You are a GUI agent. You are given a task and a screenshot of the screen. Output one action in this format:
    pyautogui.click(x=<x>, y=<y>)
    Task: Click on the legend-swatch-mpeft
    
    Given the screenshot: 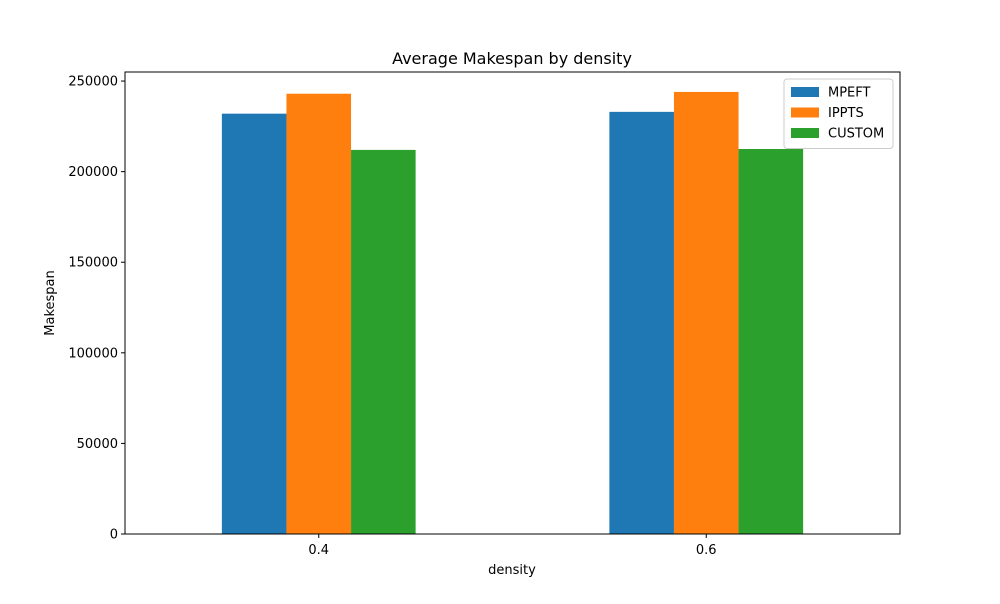 What is the action you would take?
    pyautogui.click(x=805, y=92)
    